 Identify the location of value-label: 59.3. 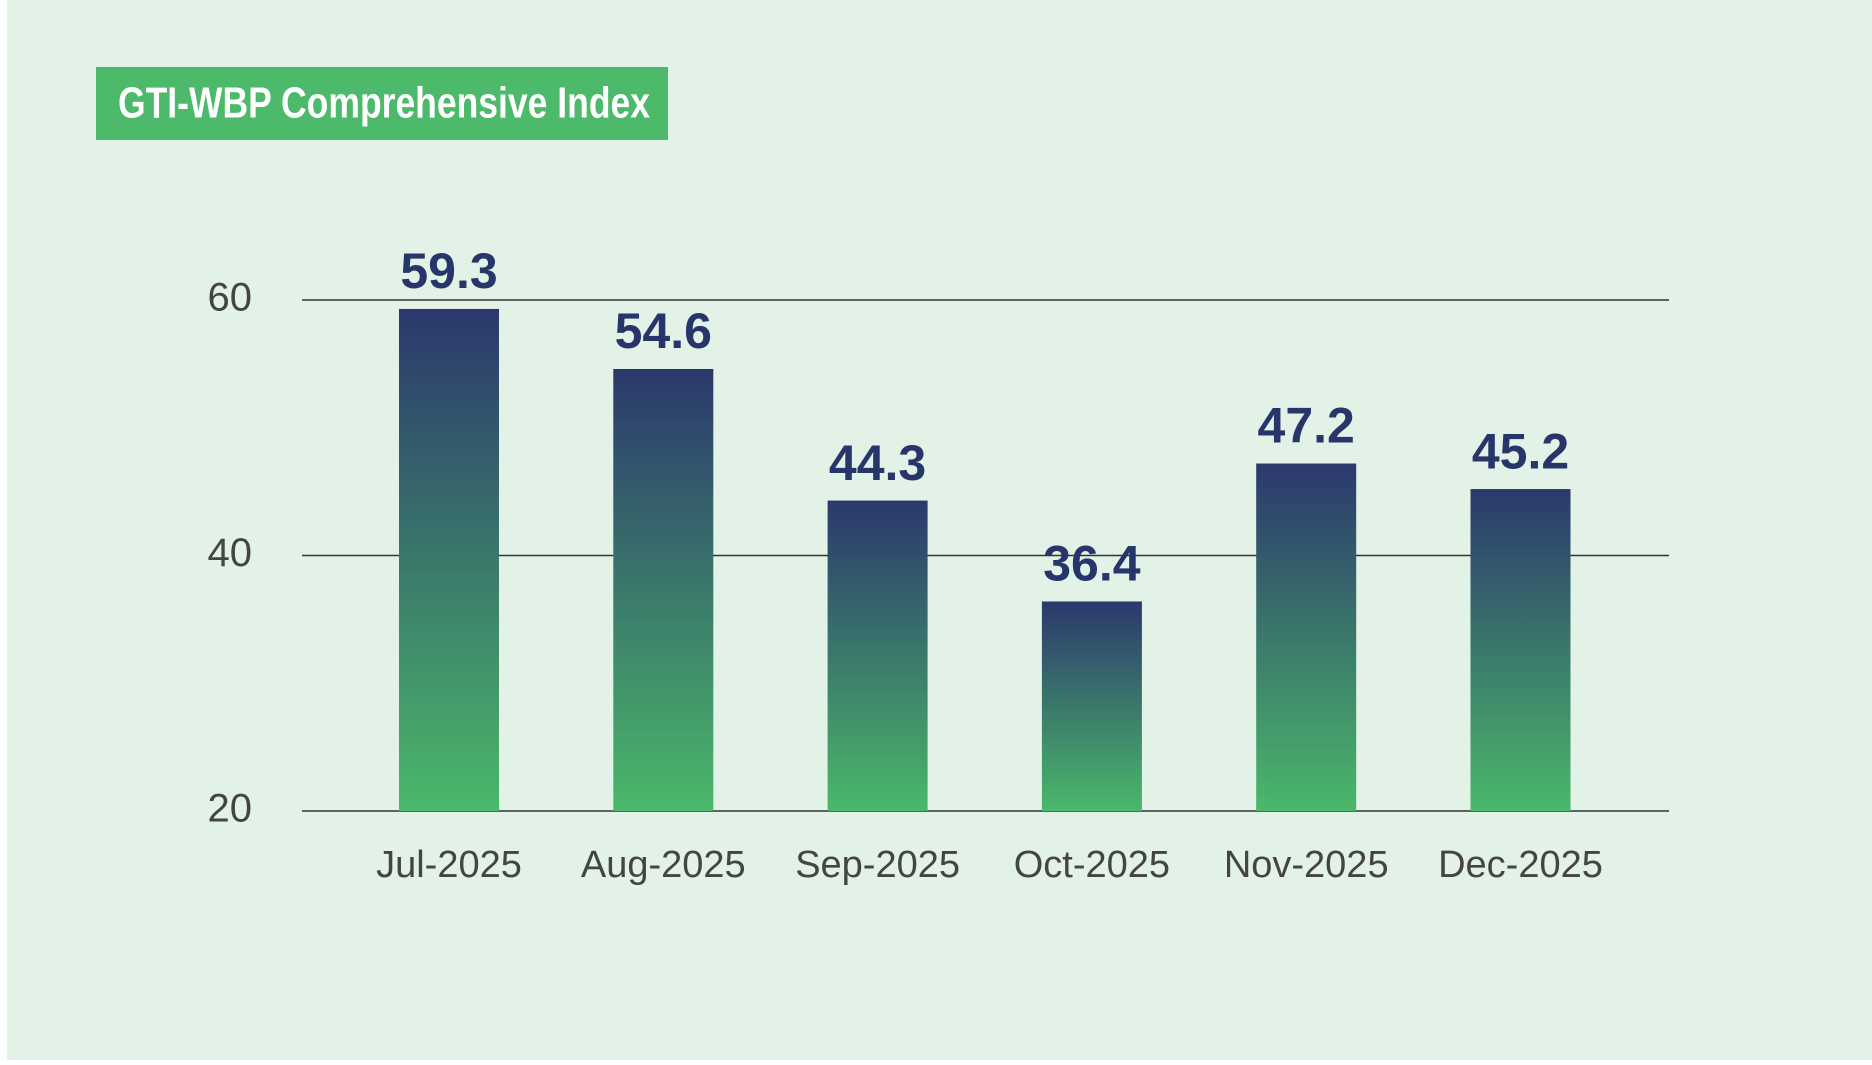
(448, 271).